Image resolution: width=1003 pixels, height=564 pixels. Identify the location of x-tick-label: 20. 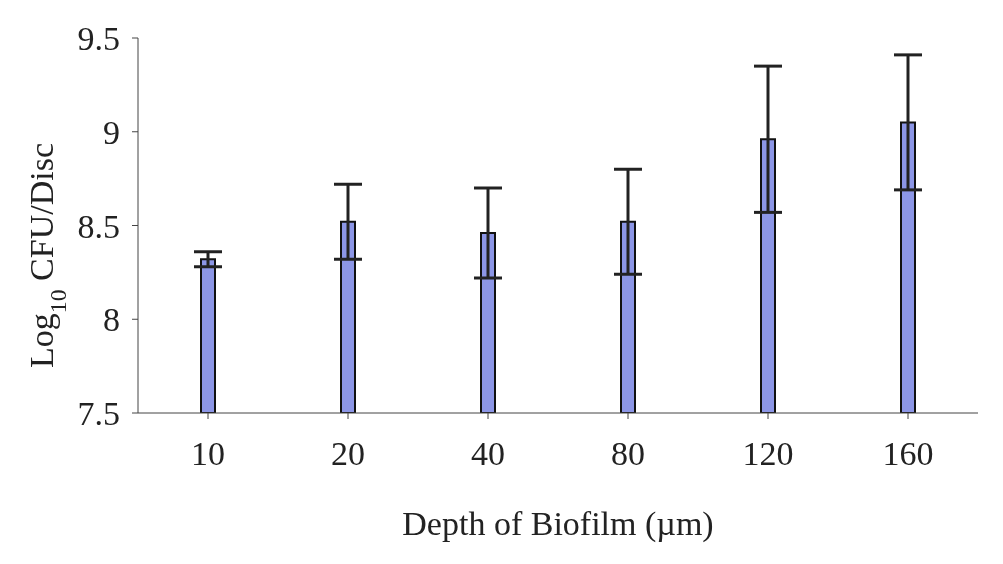
(348, 454).